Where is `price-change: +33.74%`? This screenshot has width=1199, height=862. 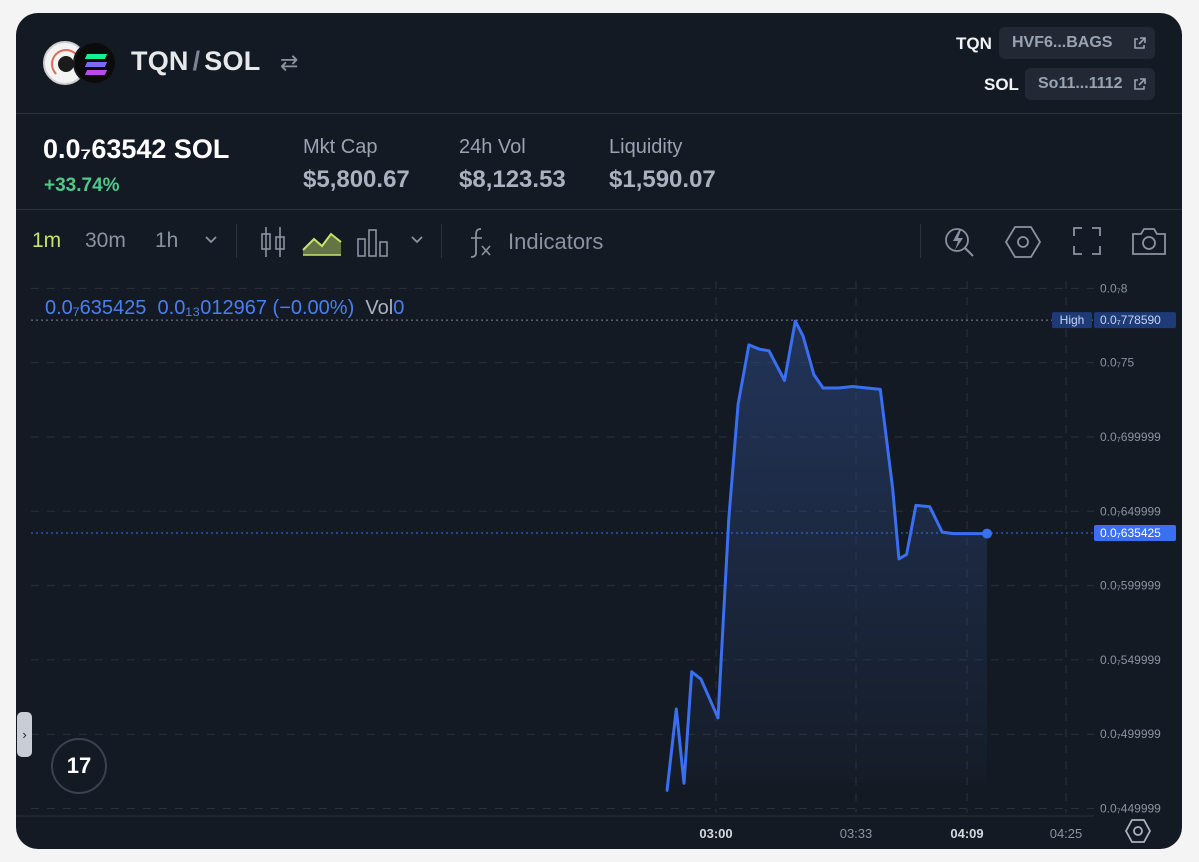
price-change: +33.74% is located at coordinates (82, 185).